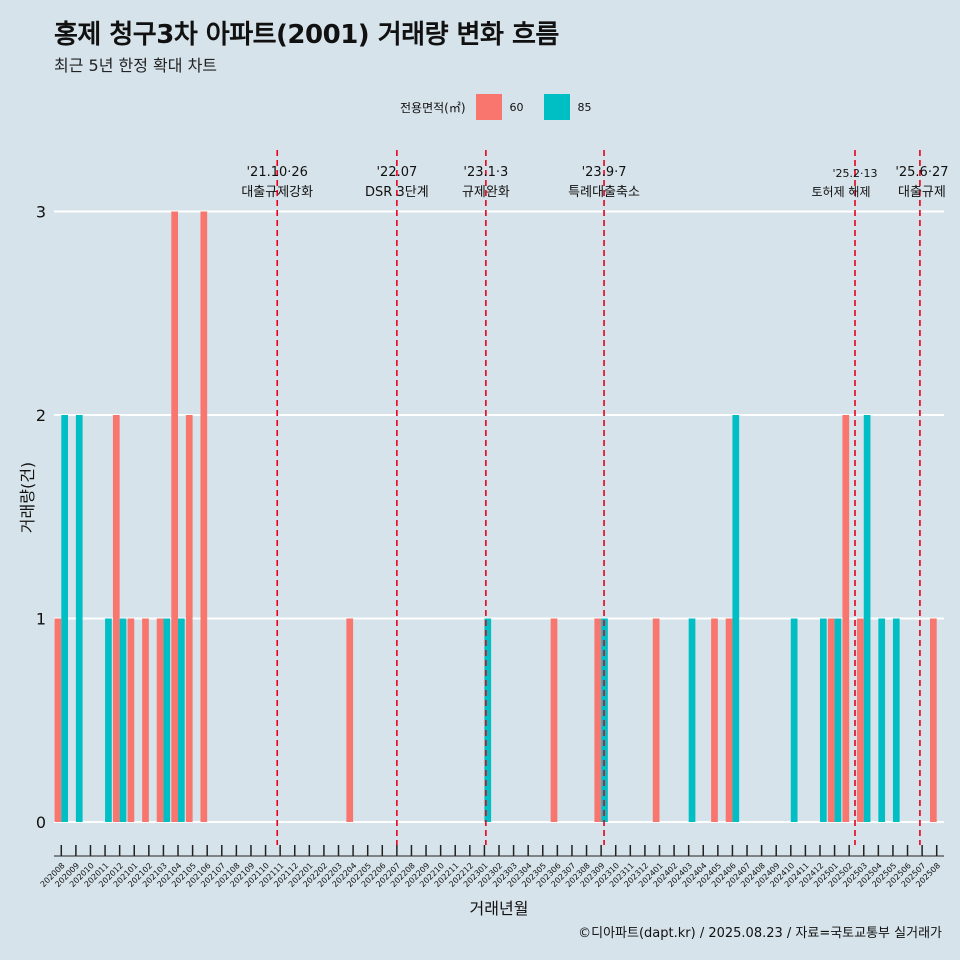  I want to click on y-axis-title: 거래량(건), so click(27, 497).